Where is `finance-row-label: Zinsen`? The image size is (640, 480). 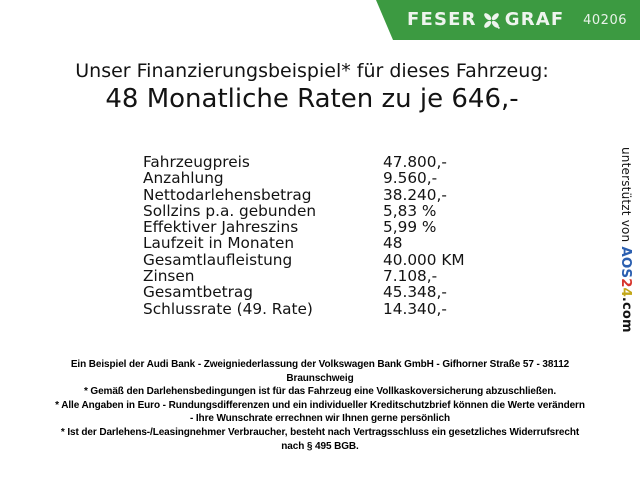
finance-row-label: Zinsen is located at coordinates (169, 276).